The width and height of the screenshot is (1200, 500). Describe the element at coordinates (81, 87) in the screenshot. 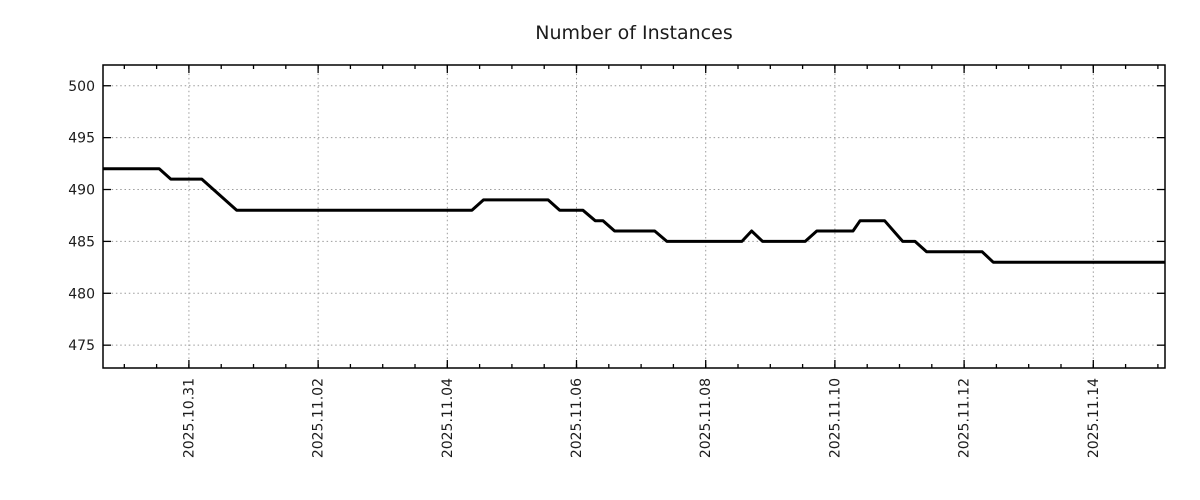

I see `y-tick-label: 500` at that location.